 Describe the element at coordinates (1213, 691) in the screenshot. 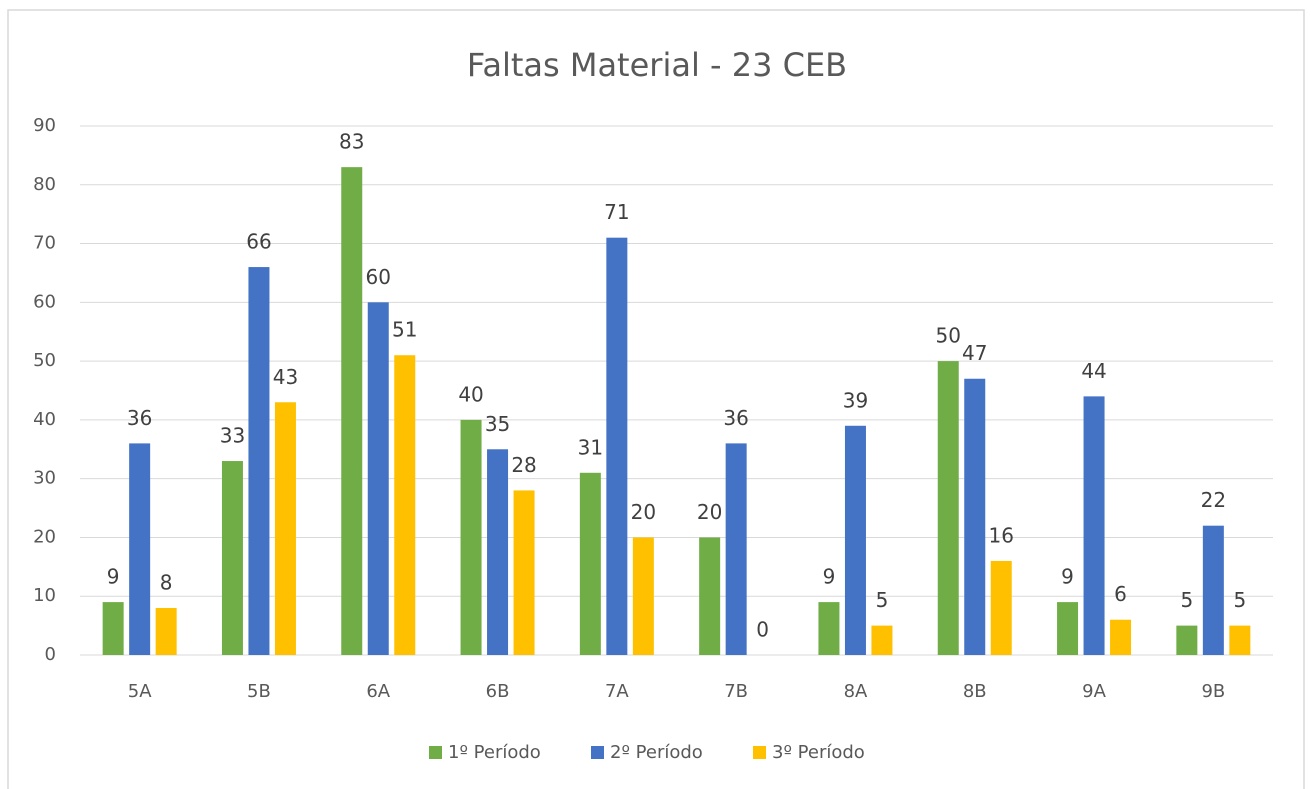

I see `x-tick-label: 9B` at that location.